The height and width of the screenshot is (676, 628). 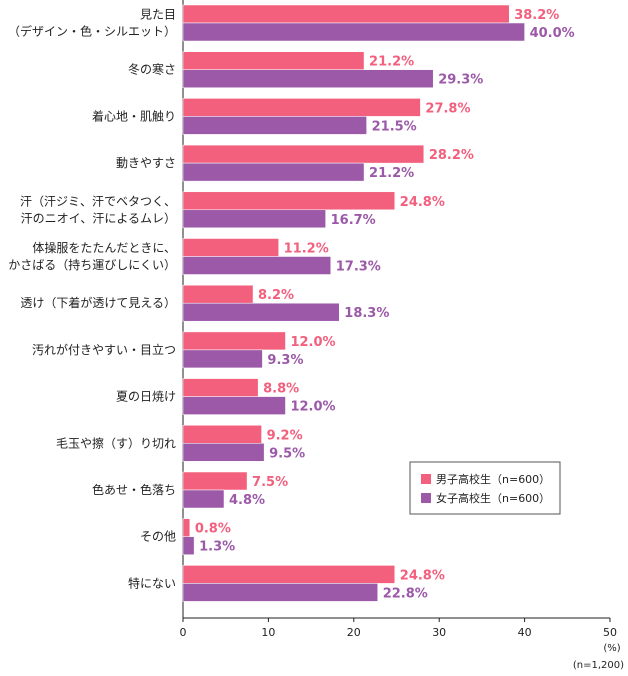 I want to click on category-label: 動きやすさ, so click(x=146, y=163).